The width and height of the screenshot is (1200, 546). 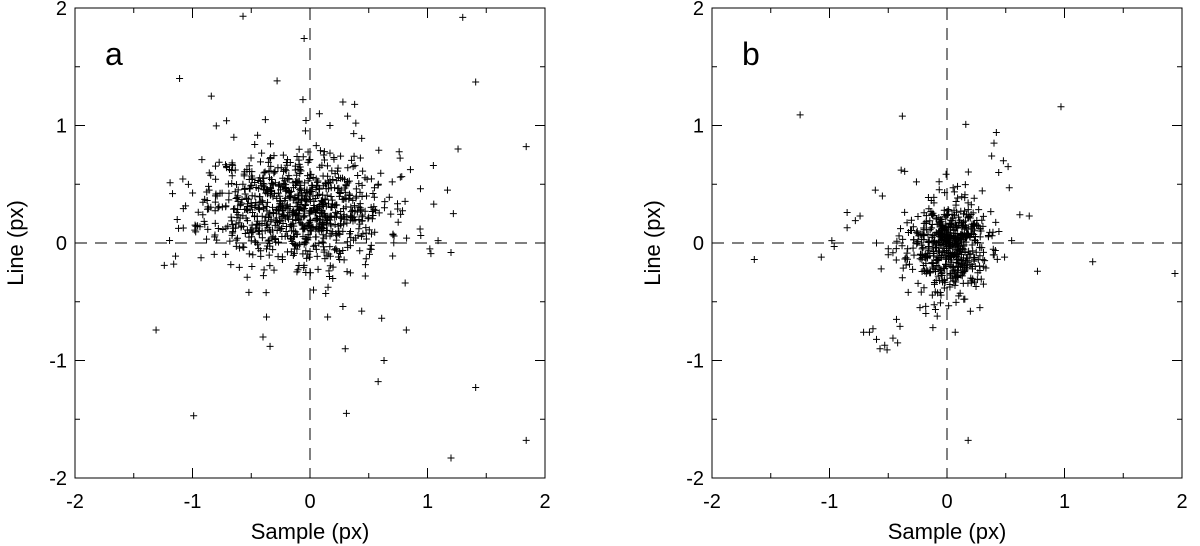 I want to click on panel-b-y-tick-label: -1, so click(x=695, y=362).